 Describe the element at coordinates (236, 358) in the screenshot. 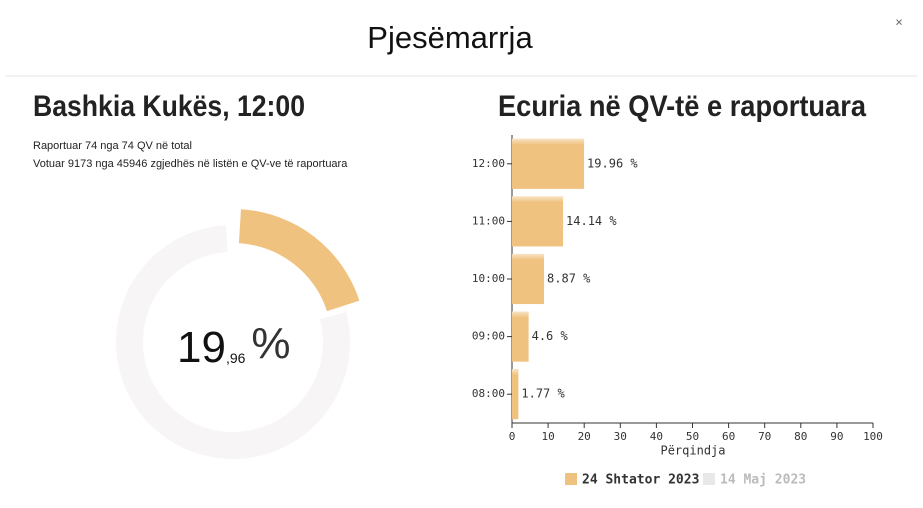

I see `donut-decimal: ,96` at that location.